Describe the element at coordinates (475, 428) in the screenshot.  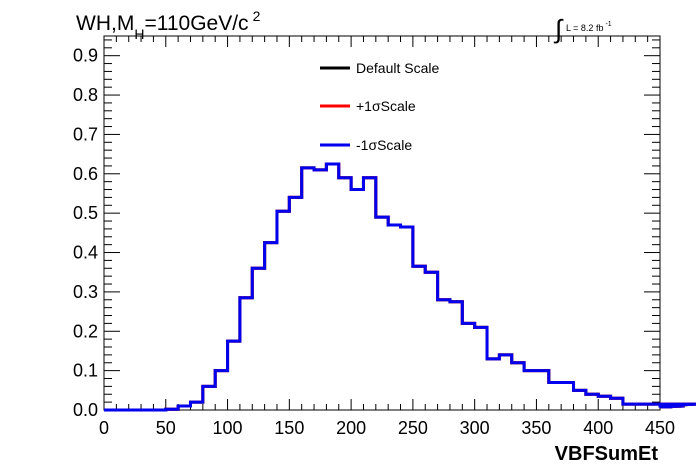
I see `x-tick-label: 300` at that location.